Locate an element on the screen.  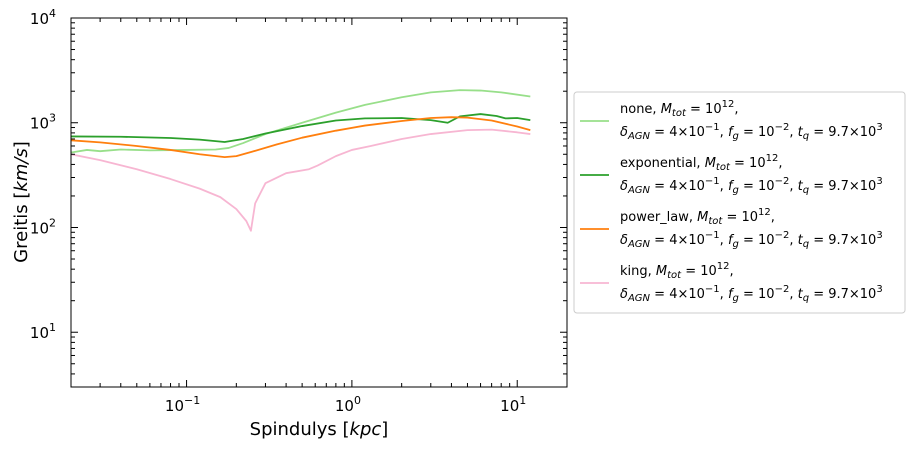
x-axis-label-text: Spindulys is located at coordinates (293, 429).